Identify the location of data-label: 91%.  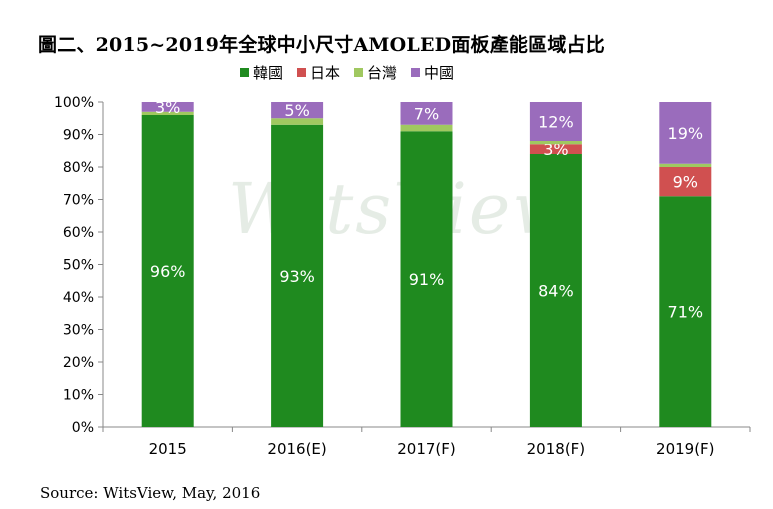
(427, 279).